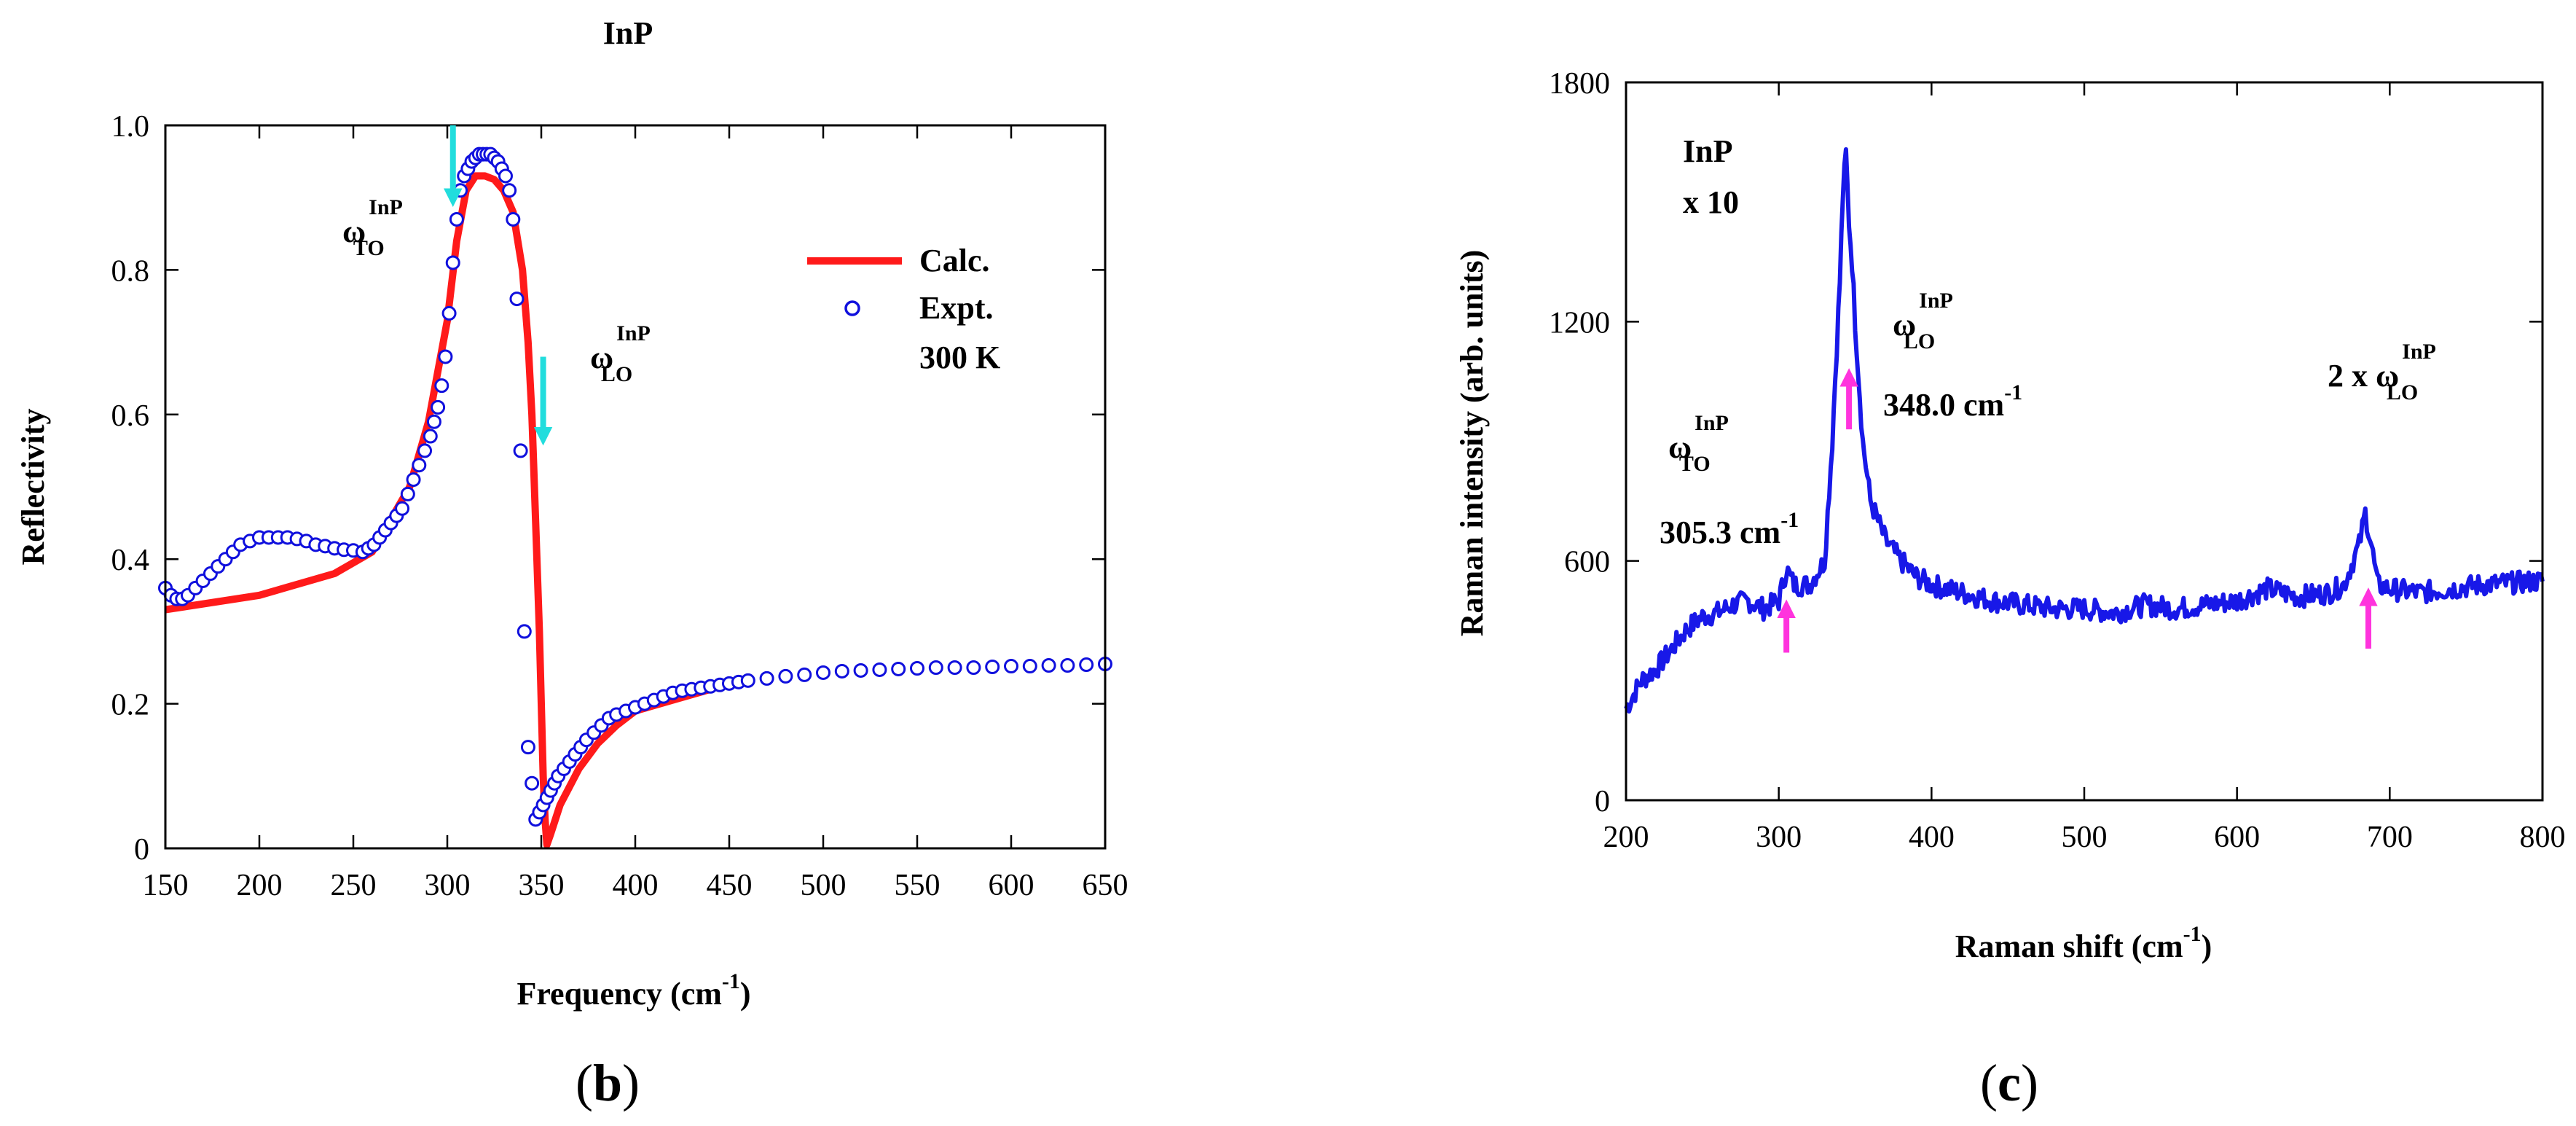 This screenshot has width=2576, height=1126. I want to click on panel-c-x-tick-label: 700, so click(2390, 837).